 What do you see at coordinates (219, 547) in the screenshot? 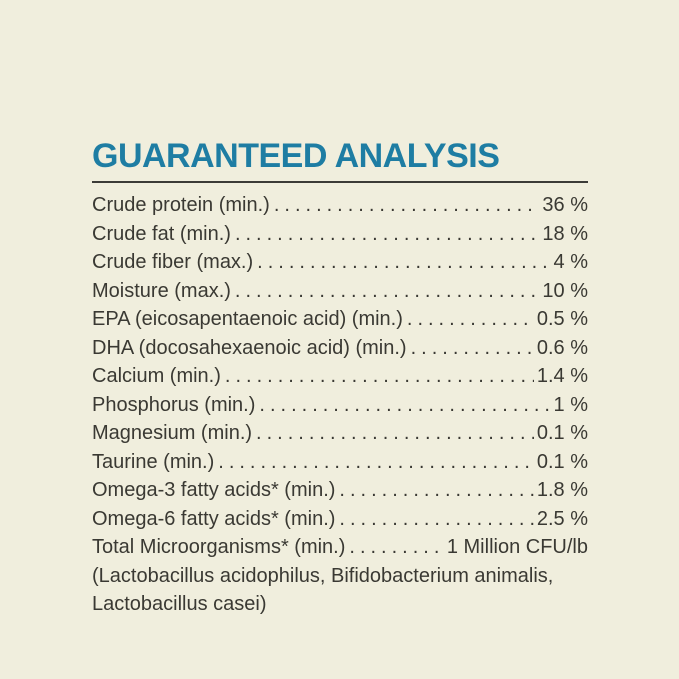
I see `nutrient-label: Total Microorganisms* (min.)` at bounding box center [219, 547].